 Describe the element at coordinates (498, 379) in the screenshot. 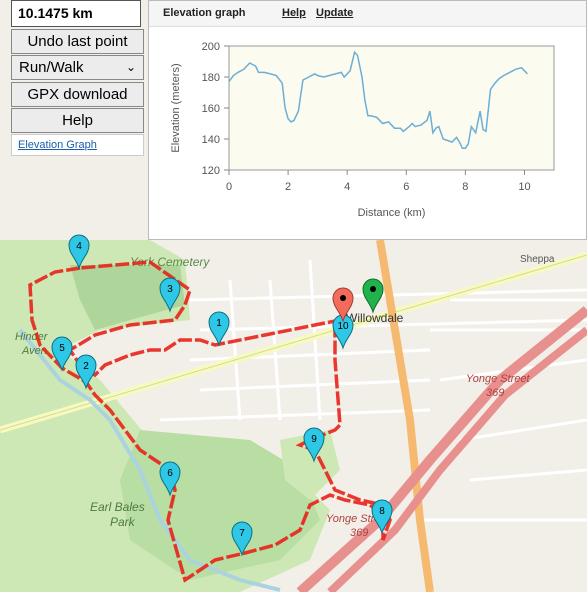

I see `svg-text: Yonge Street` at that location.